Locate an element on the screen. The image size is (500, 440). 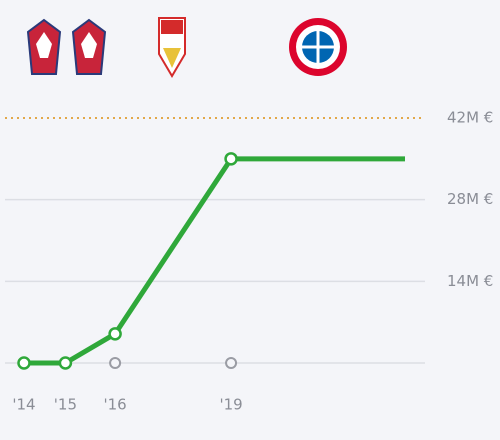
x-tick-label: '14 is located at coordinates (23, 405).